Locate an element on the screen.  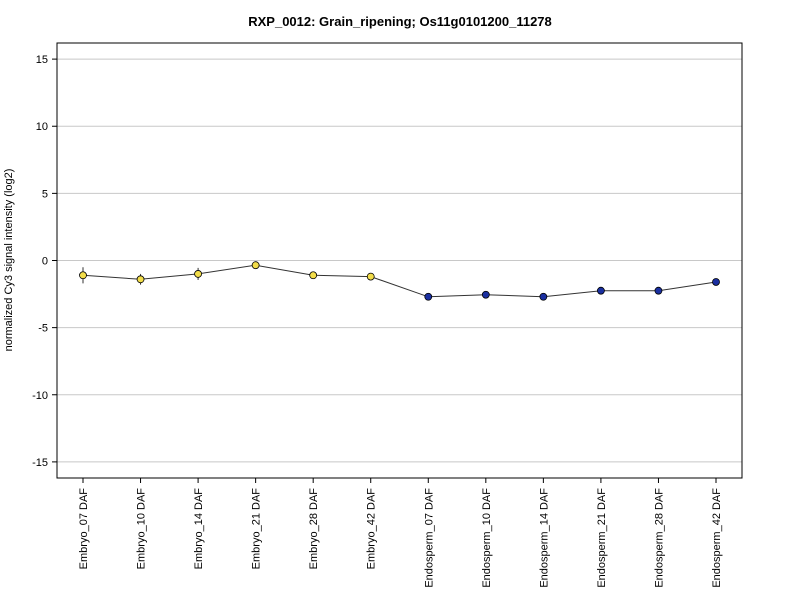
y-tick-label: -10 is located at coordinates (40, 396).